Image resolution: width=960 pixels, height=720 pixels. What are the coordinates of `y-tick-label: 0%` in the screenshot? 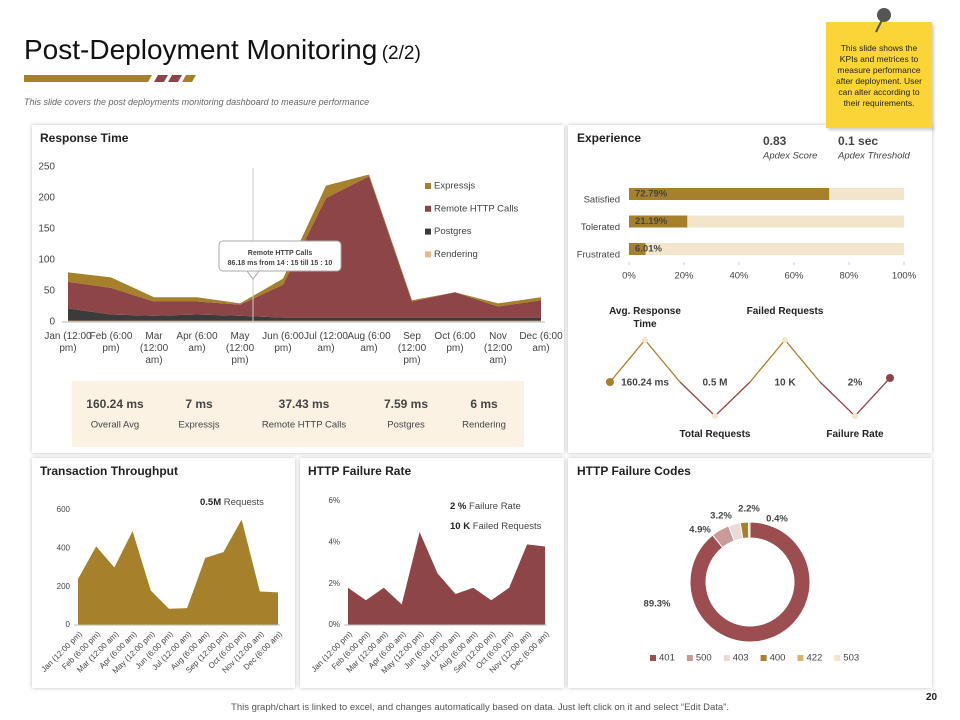 It's located at (334, 624).